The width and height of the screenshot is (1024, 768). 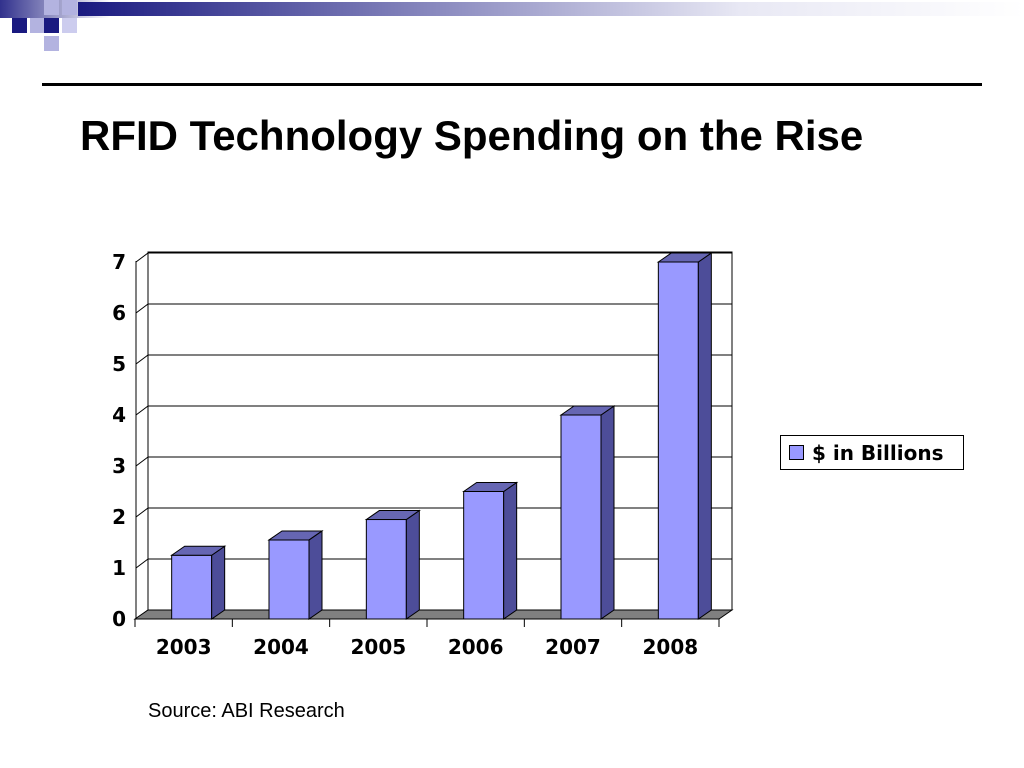 What do you see at coordinates (433, 614) in the screenshot?
I see `chart-floor` at bounding box center [433, 614].